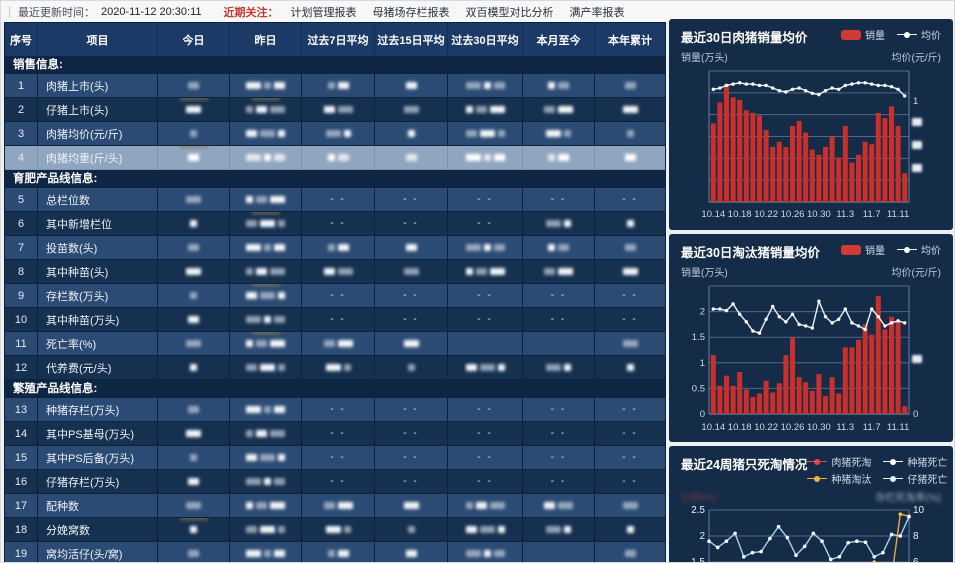  Describe the element at coordinates (698, 388) in the screenshot. I see `svg-text: 0.5` at that location.